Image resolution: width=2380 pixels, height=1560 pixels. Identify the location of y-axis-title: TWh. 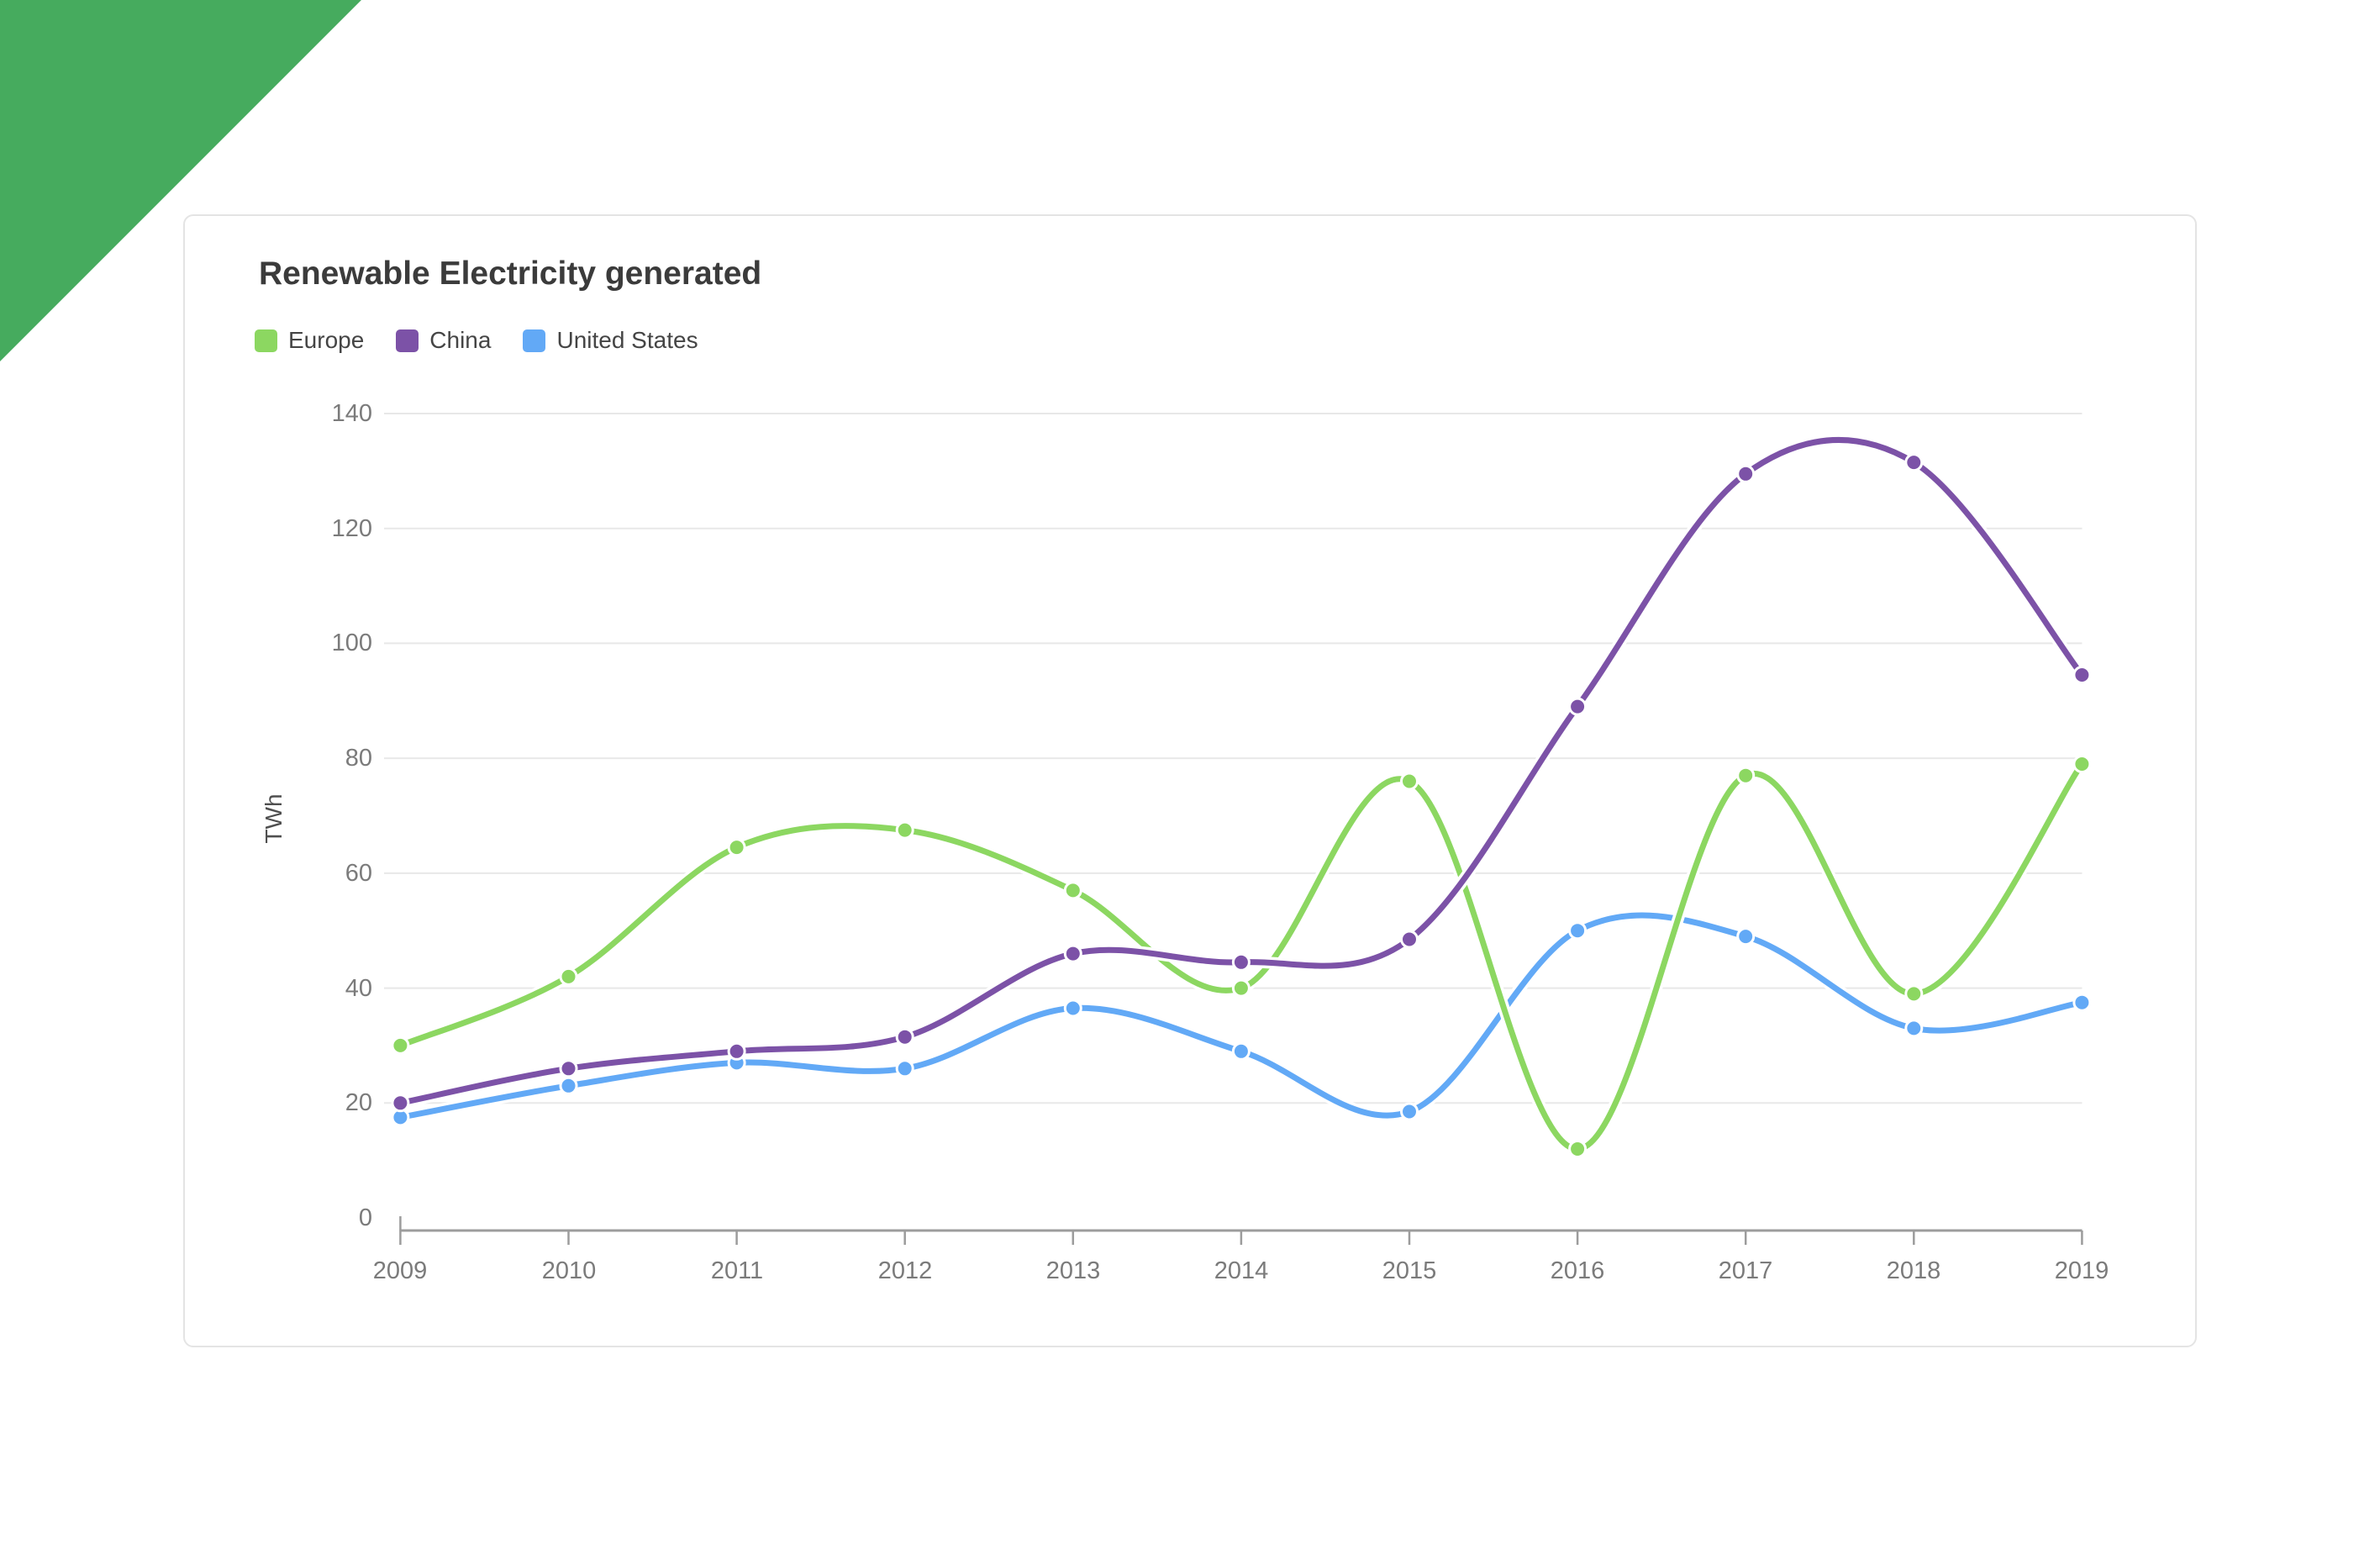
(274, 818).